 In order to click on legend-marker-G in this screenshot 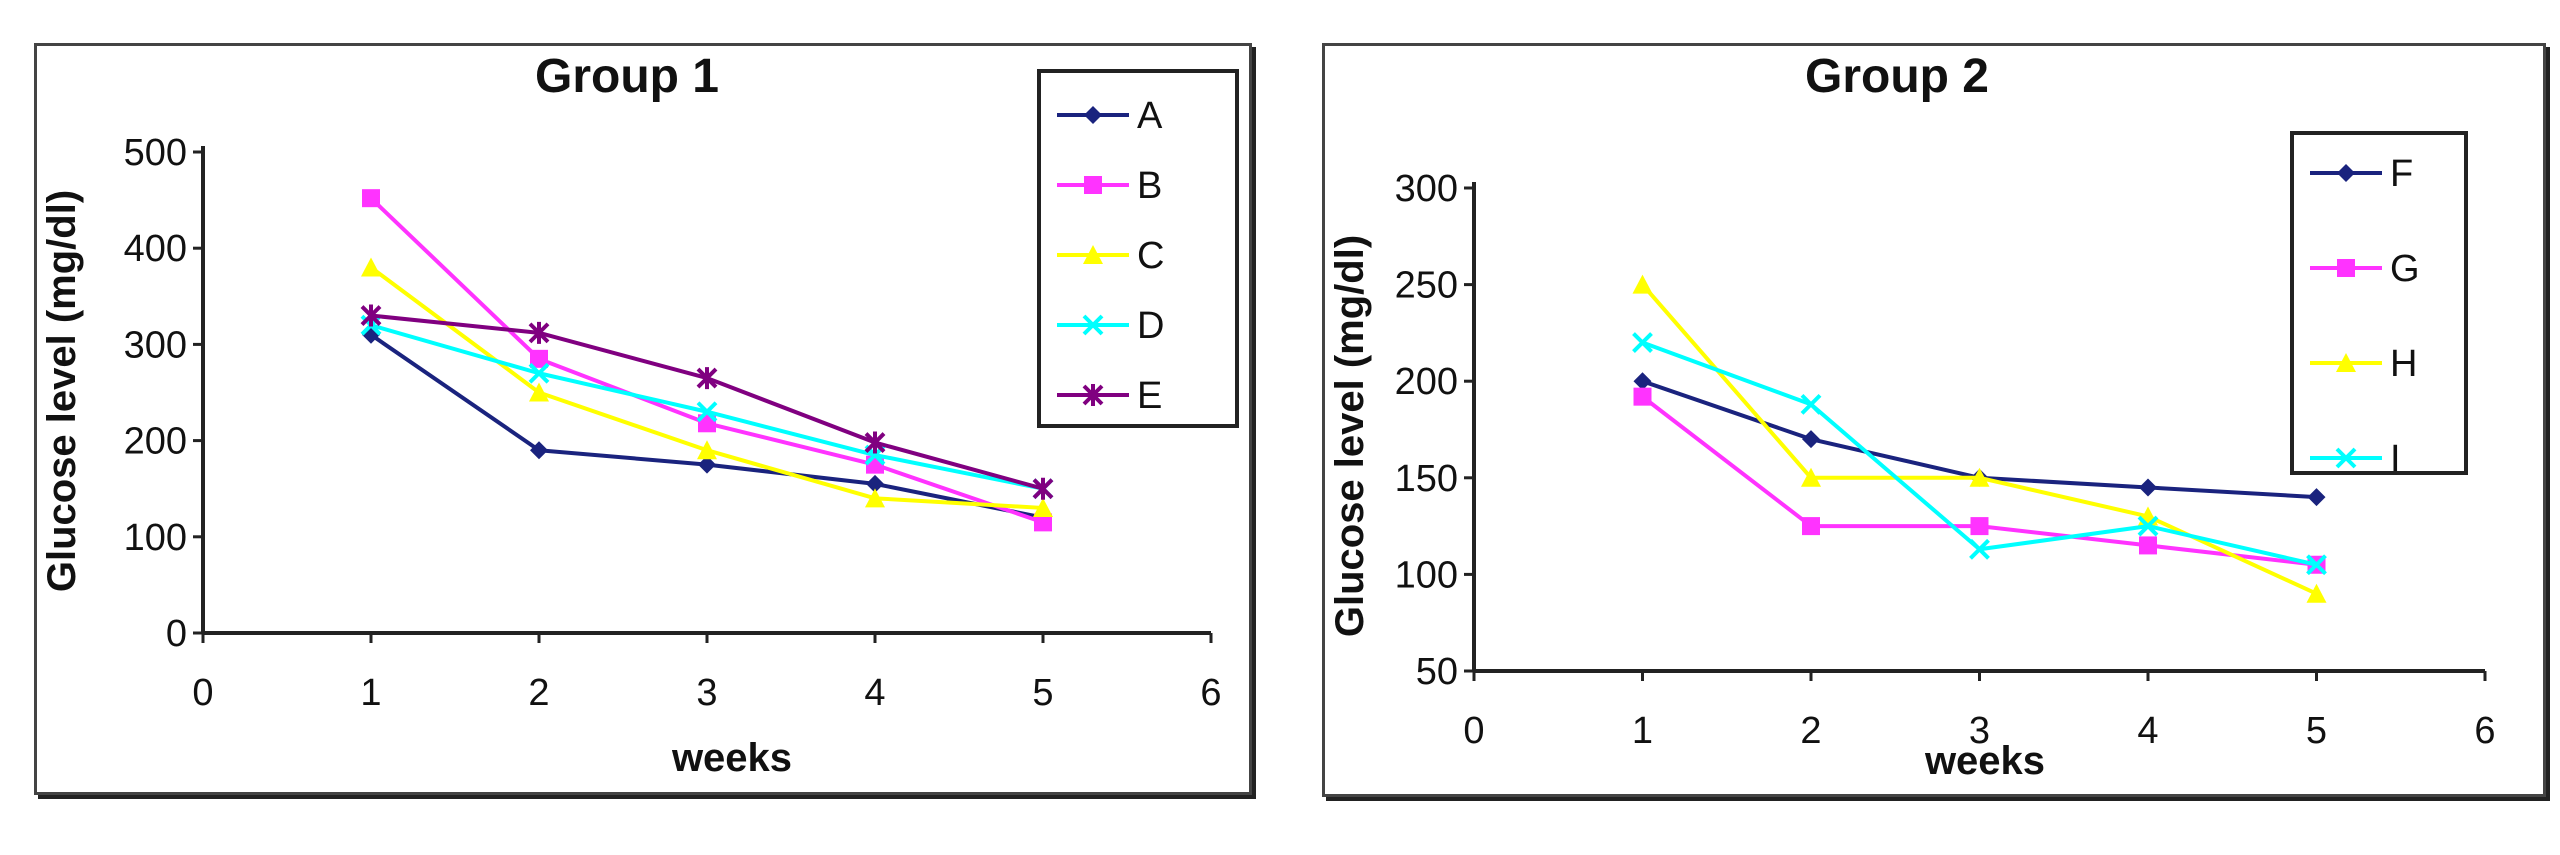, I will do `click(2346, 268)`.